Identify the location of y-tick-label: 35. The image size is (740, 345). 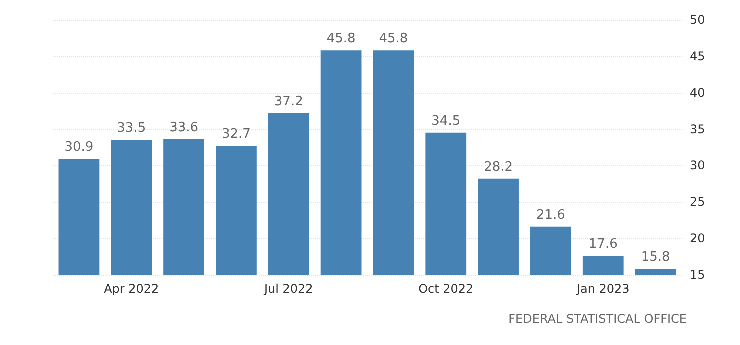
(698, 129).